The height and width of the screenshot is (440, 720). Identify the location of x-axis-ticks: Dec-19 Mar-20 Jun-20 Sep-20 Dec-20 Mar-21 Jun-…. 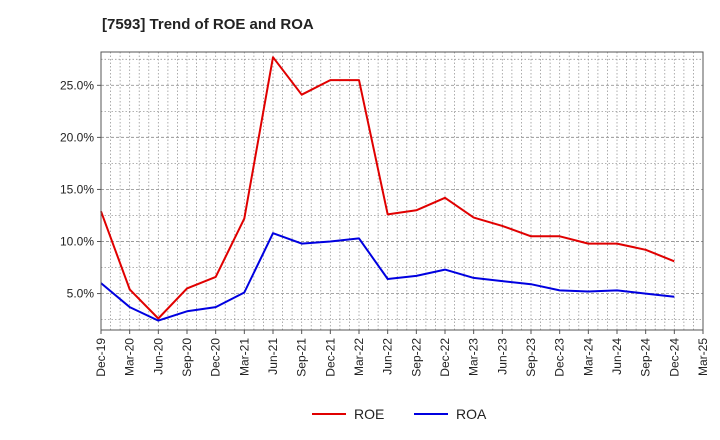
(402, 353).